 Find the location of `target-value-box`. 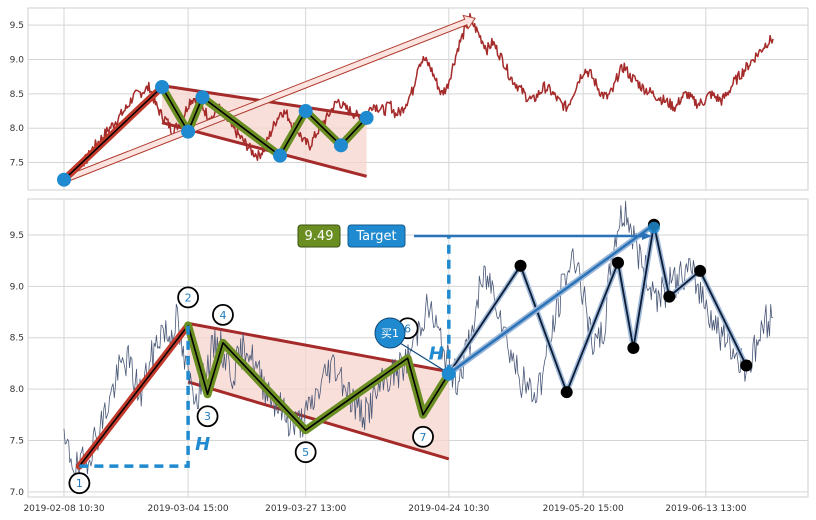

target-value-box is located at coordinates (319, 236).